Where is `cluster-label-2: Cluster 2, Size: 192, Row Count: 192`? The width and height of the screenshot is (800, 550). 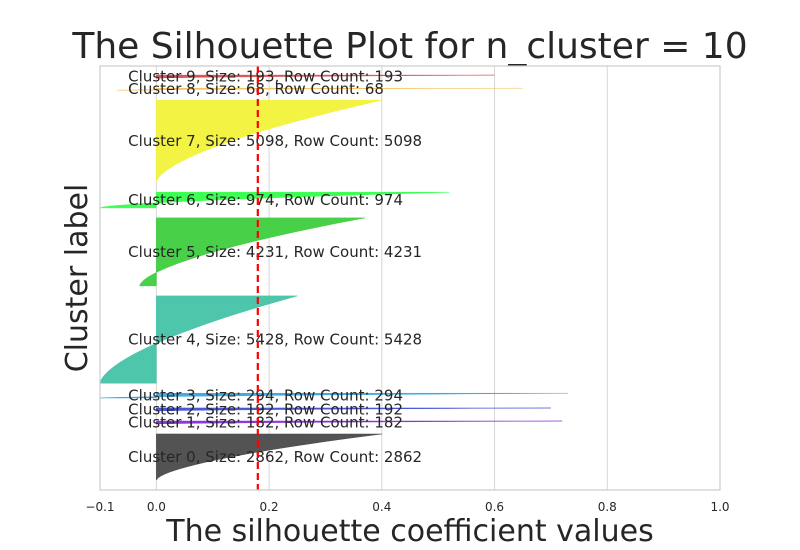 cluster-label-2: Cluster 2, Size: 192, Row Count: 192 is located at coordinates (265, 409).